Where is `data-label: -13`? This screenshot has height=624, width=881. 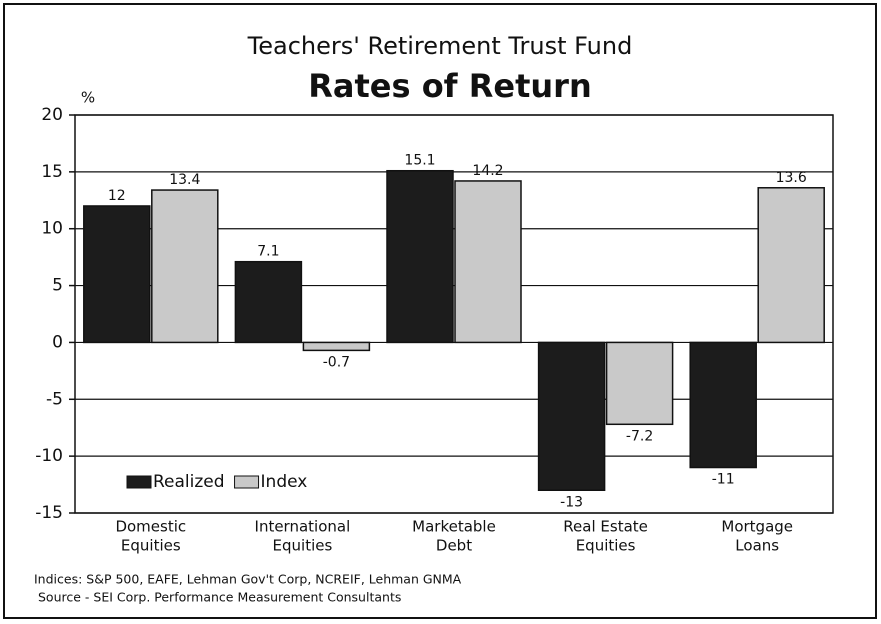 data-label: -13 is located at coordinates (571, 502).